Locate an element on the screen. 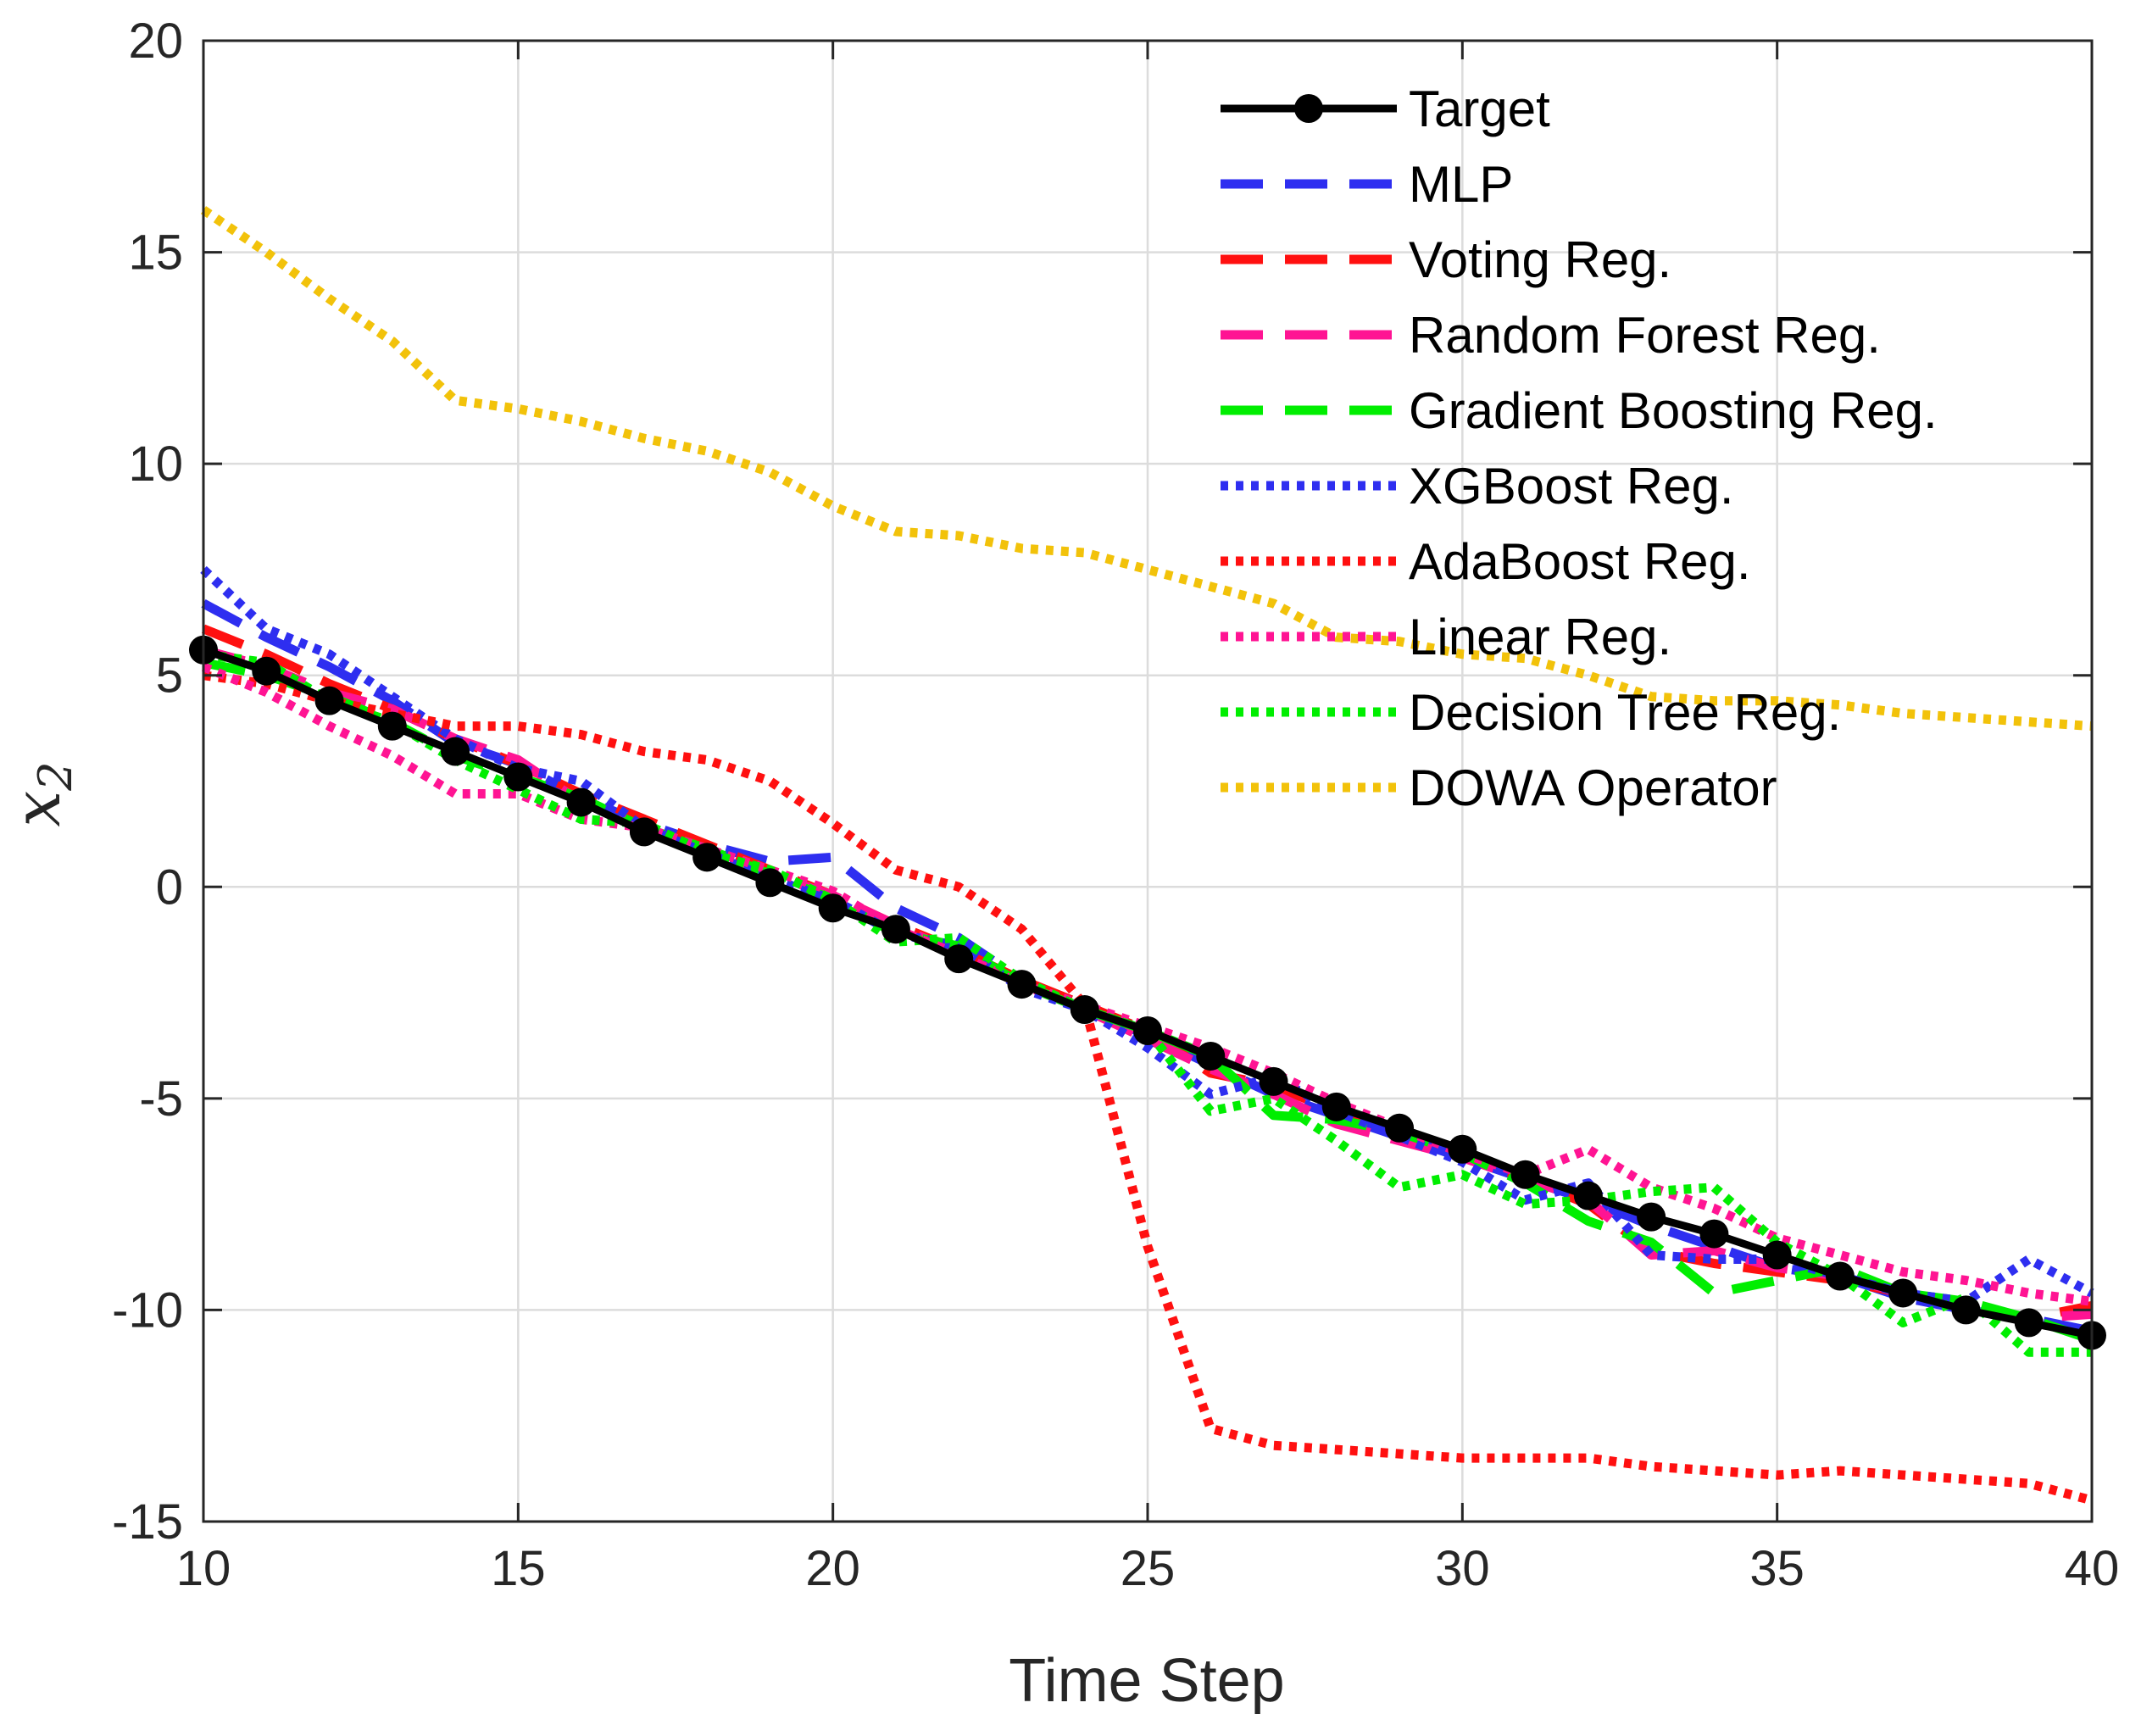 This screenshot has height=1736, width=2130. x-tick-label: 40 is located at coordinates (2092, 1568).